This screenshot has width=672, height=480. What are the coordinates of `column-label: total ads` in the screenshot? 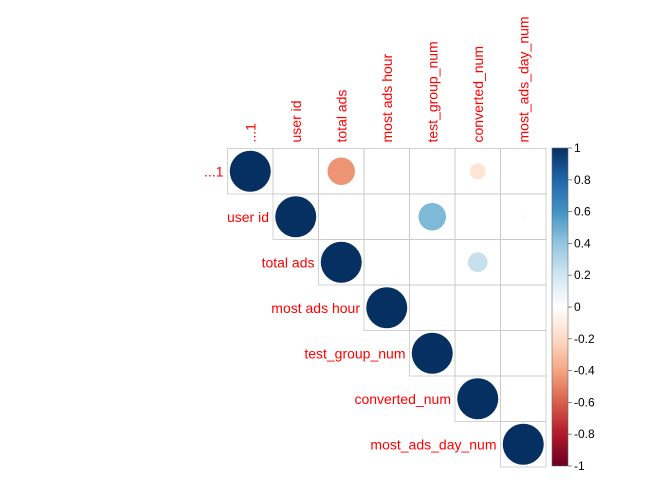 It's located at (341, 116).